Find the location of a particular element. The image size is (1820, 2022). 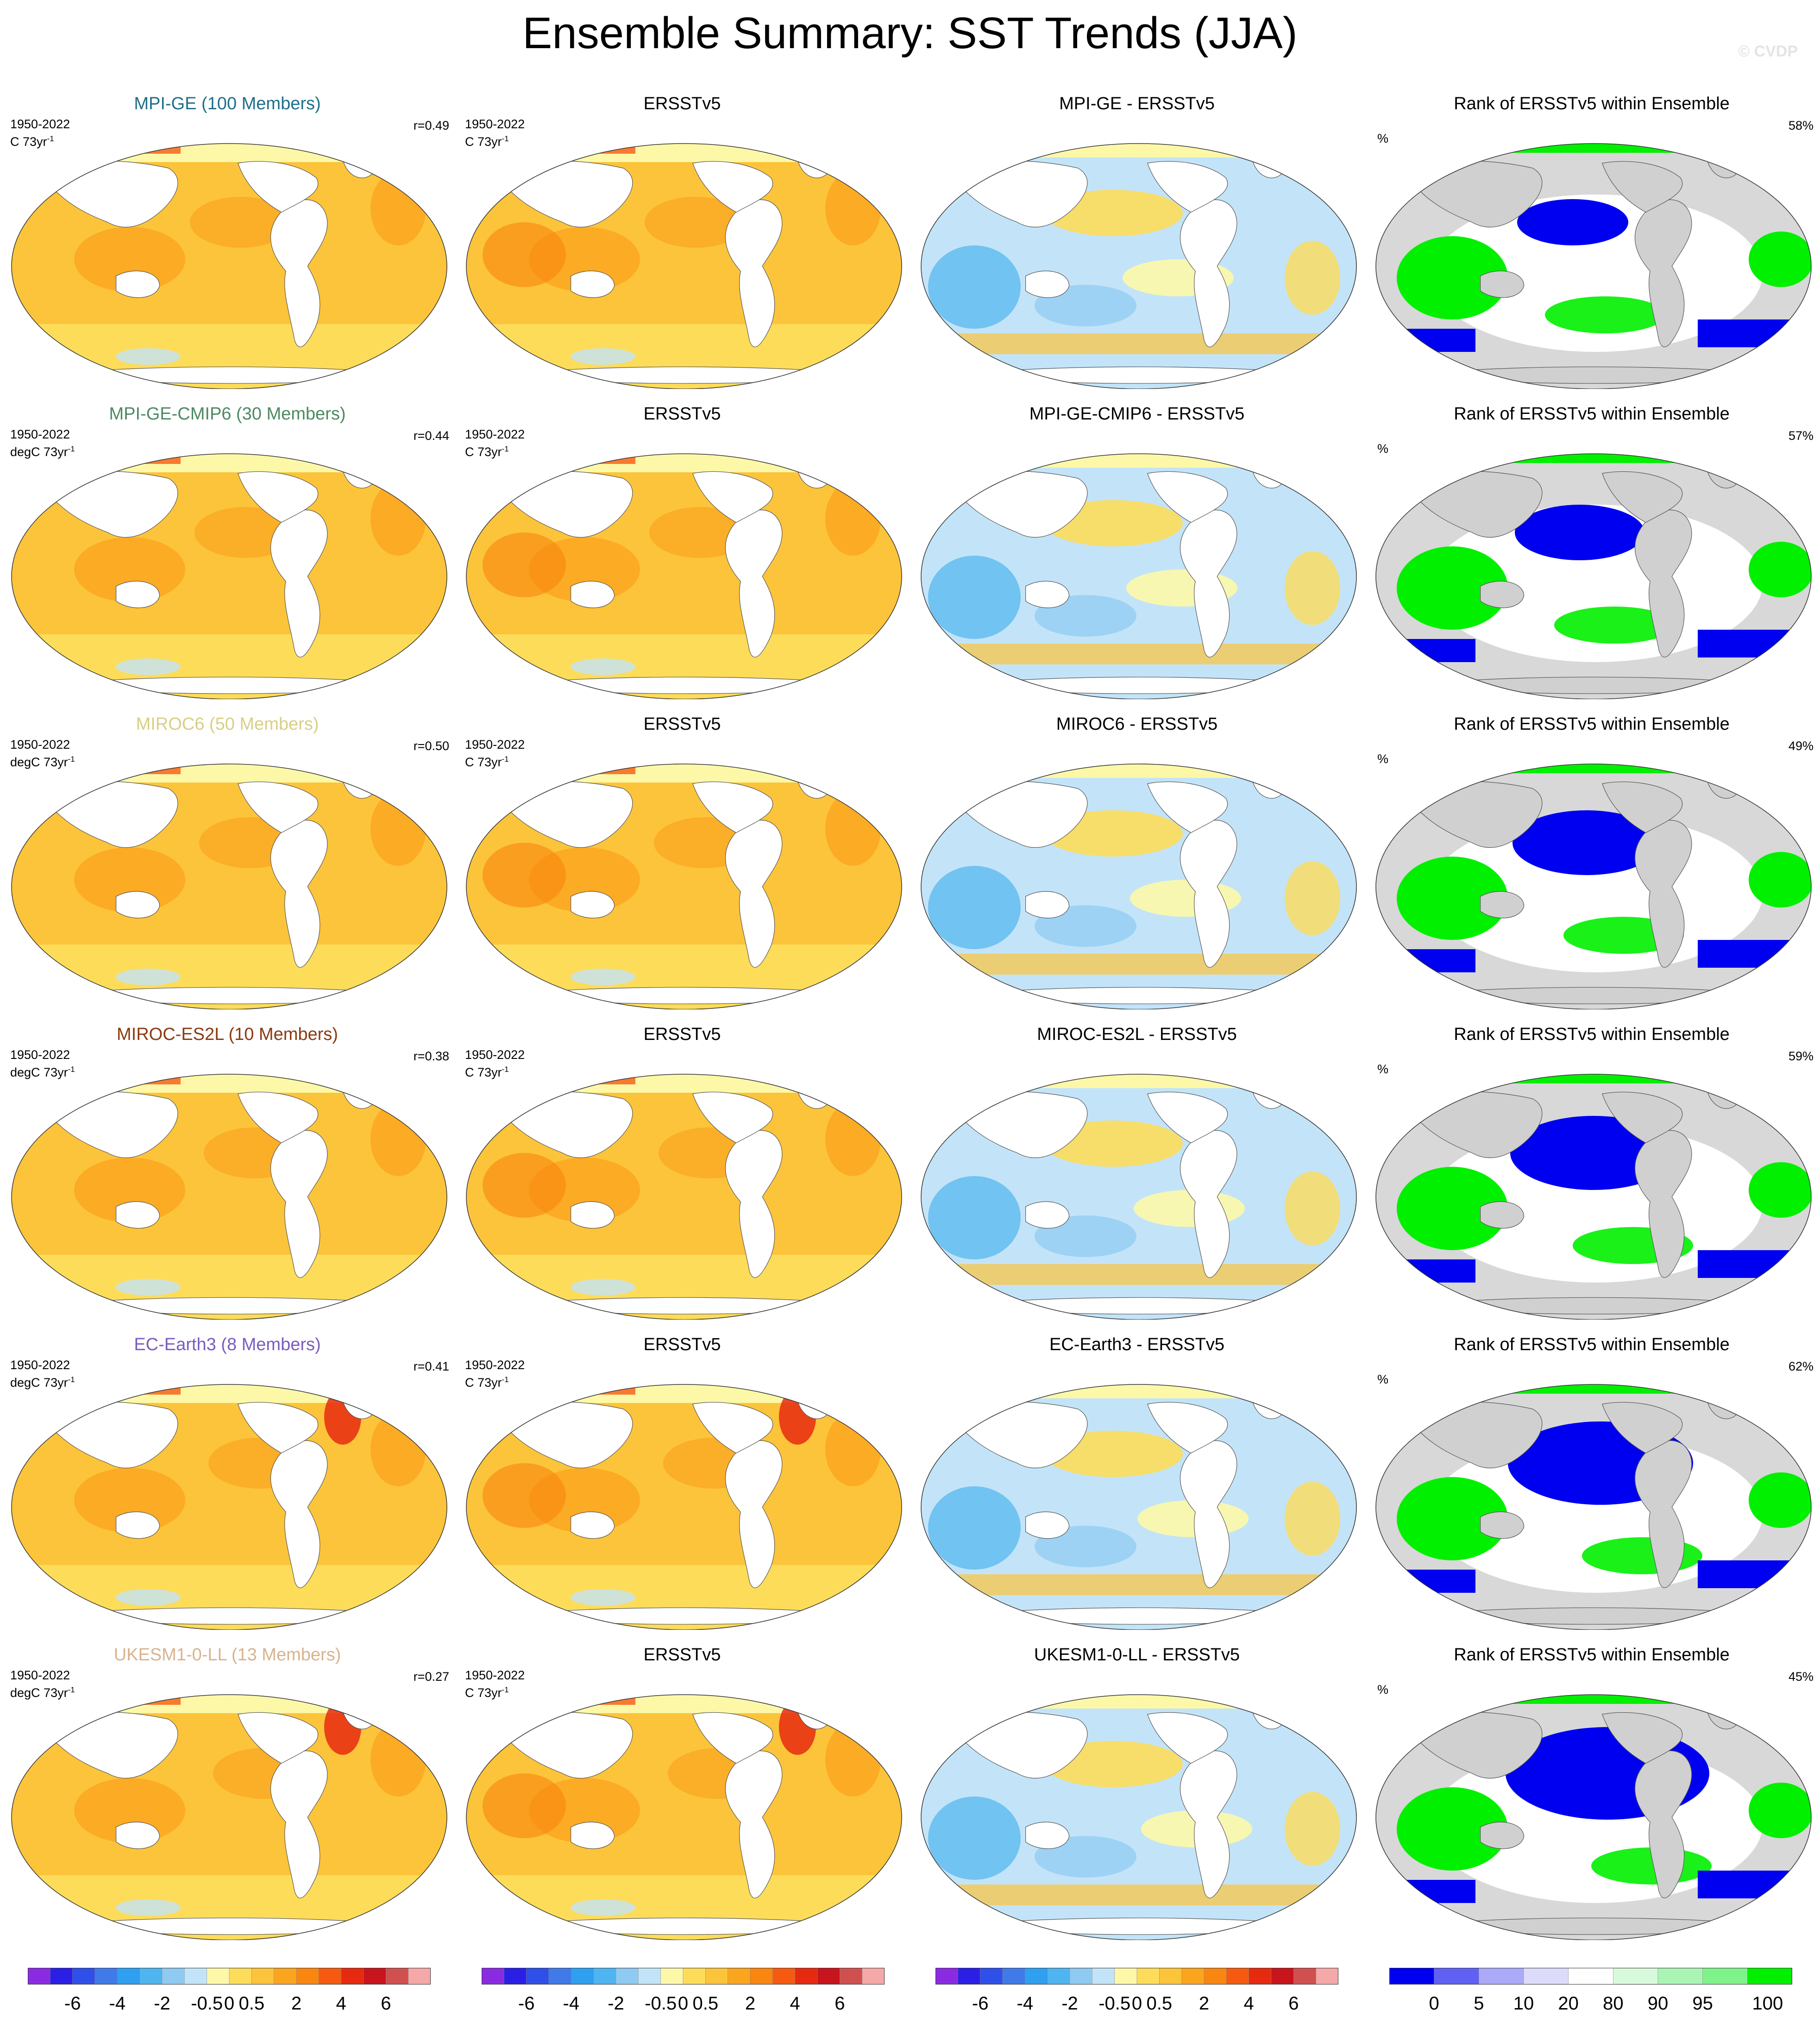

watermark: © CVDP is located at coordinates (1768, 51).